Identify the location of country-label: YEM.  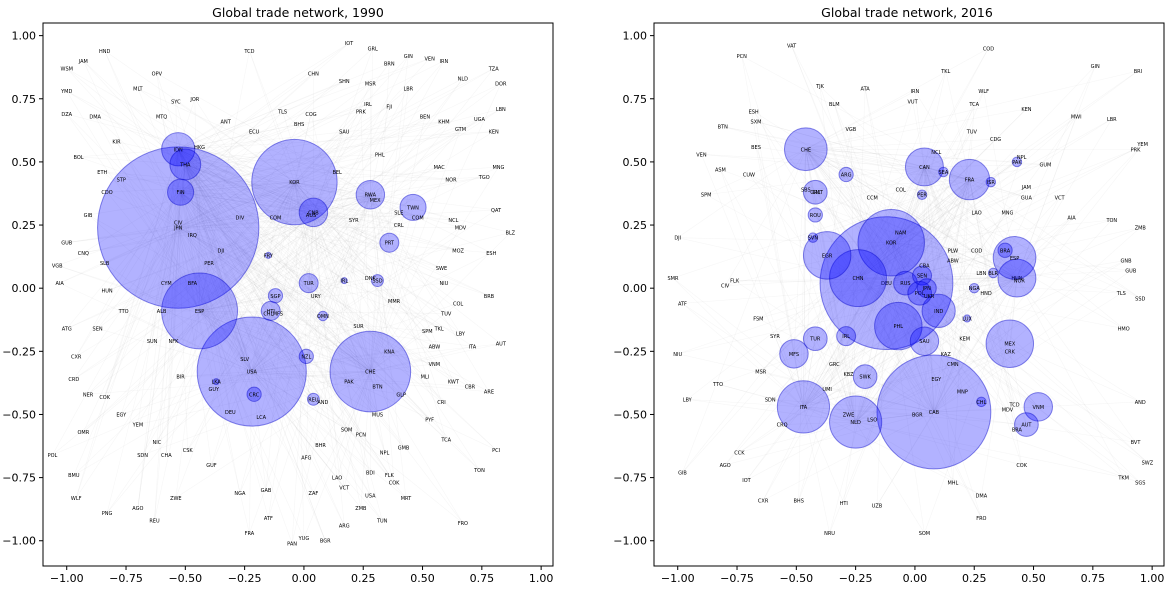
(138, 426).